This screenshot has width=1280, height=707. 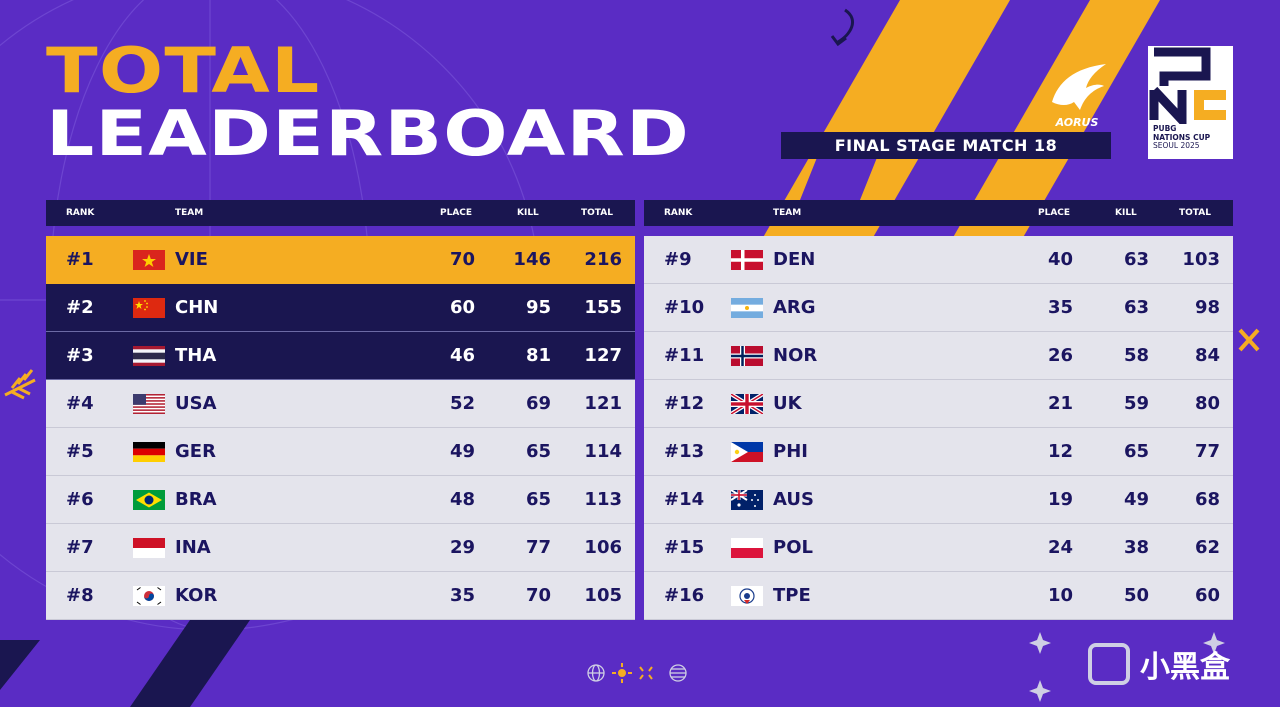 I want to click on team-cell: INA, so click(x=193, y=547).